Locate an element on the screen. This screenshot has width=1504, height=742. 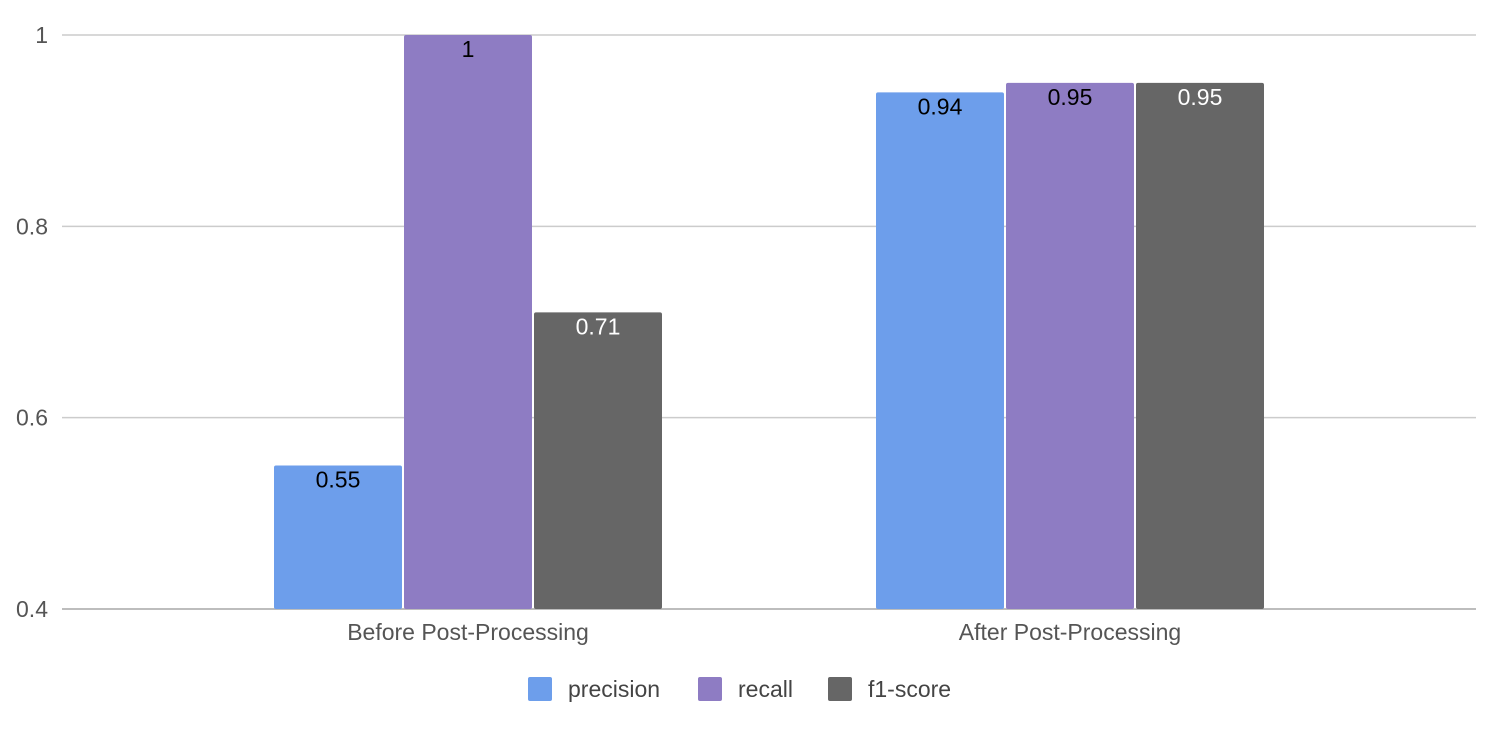
legend-label-f1-score: f1-score is located at coordinates (909, 689).